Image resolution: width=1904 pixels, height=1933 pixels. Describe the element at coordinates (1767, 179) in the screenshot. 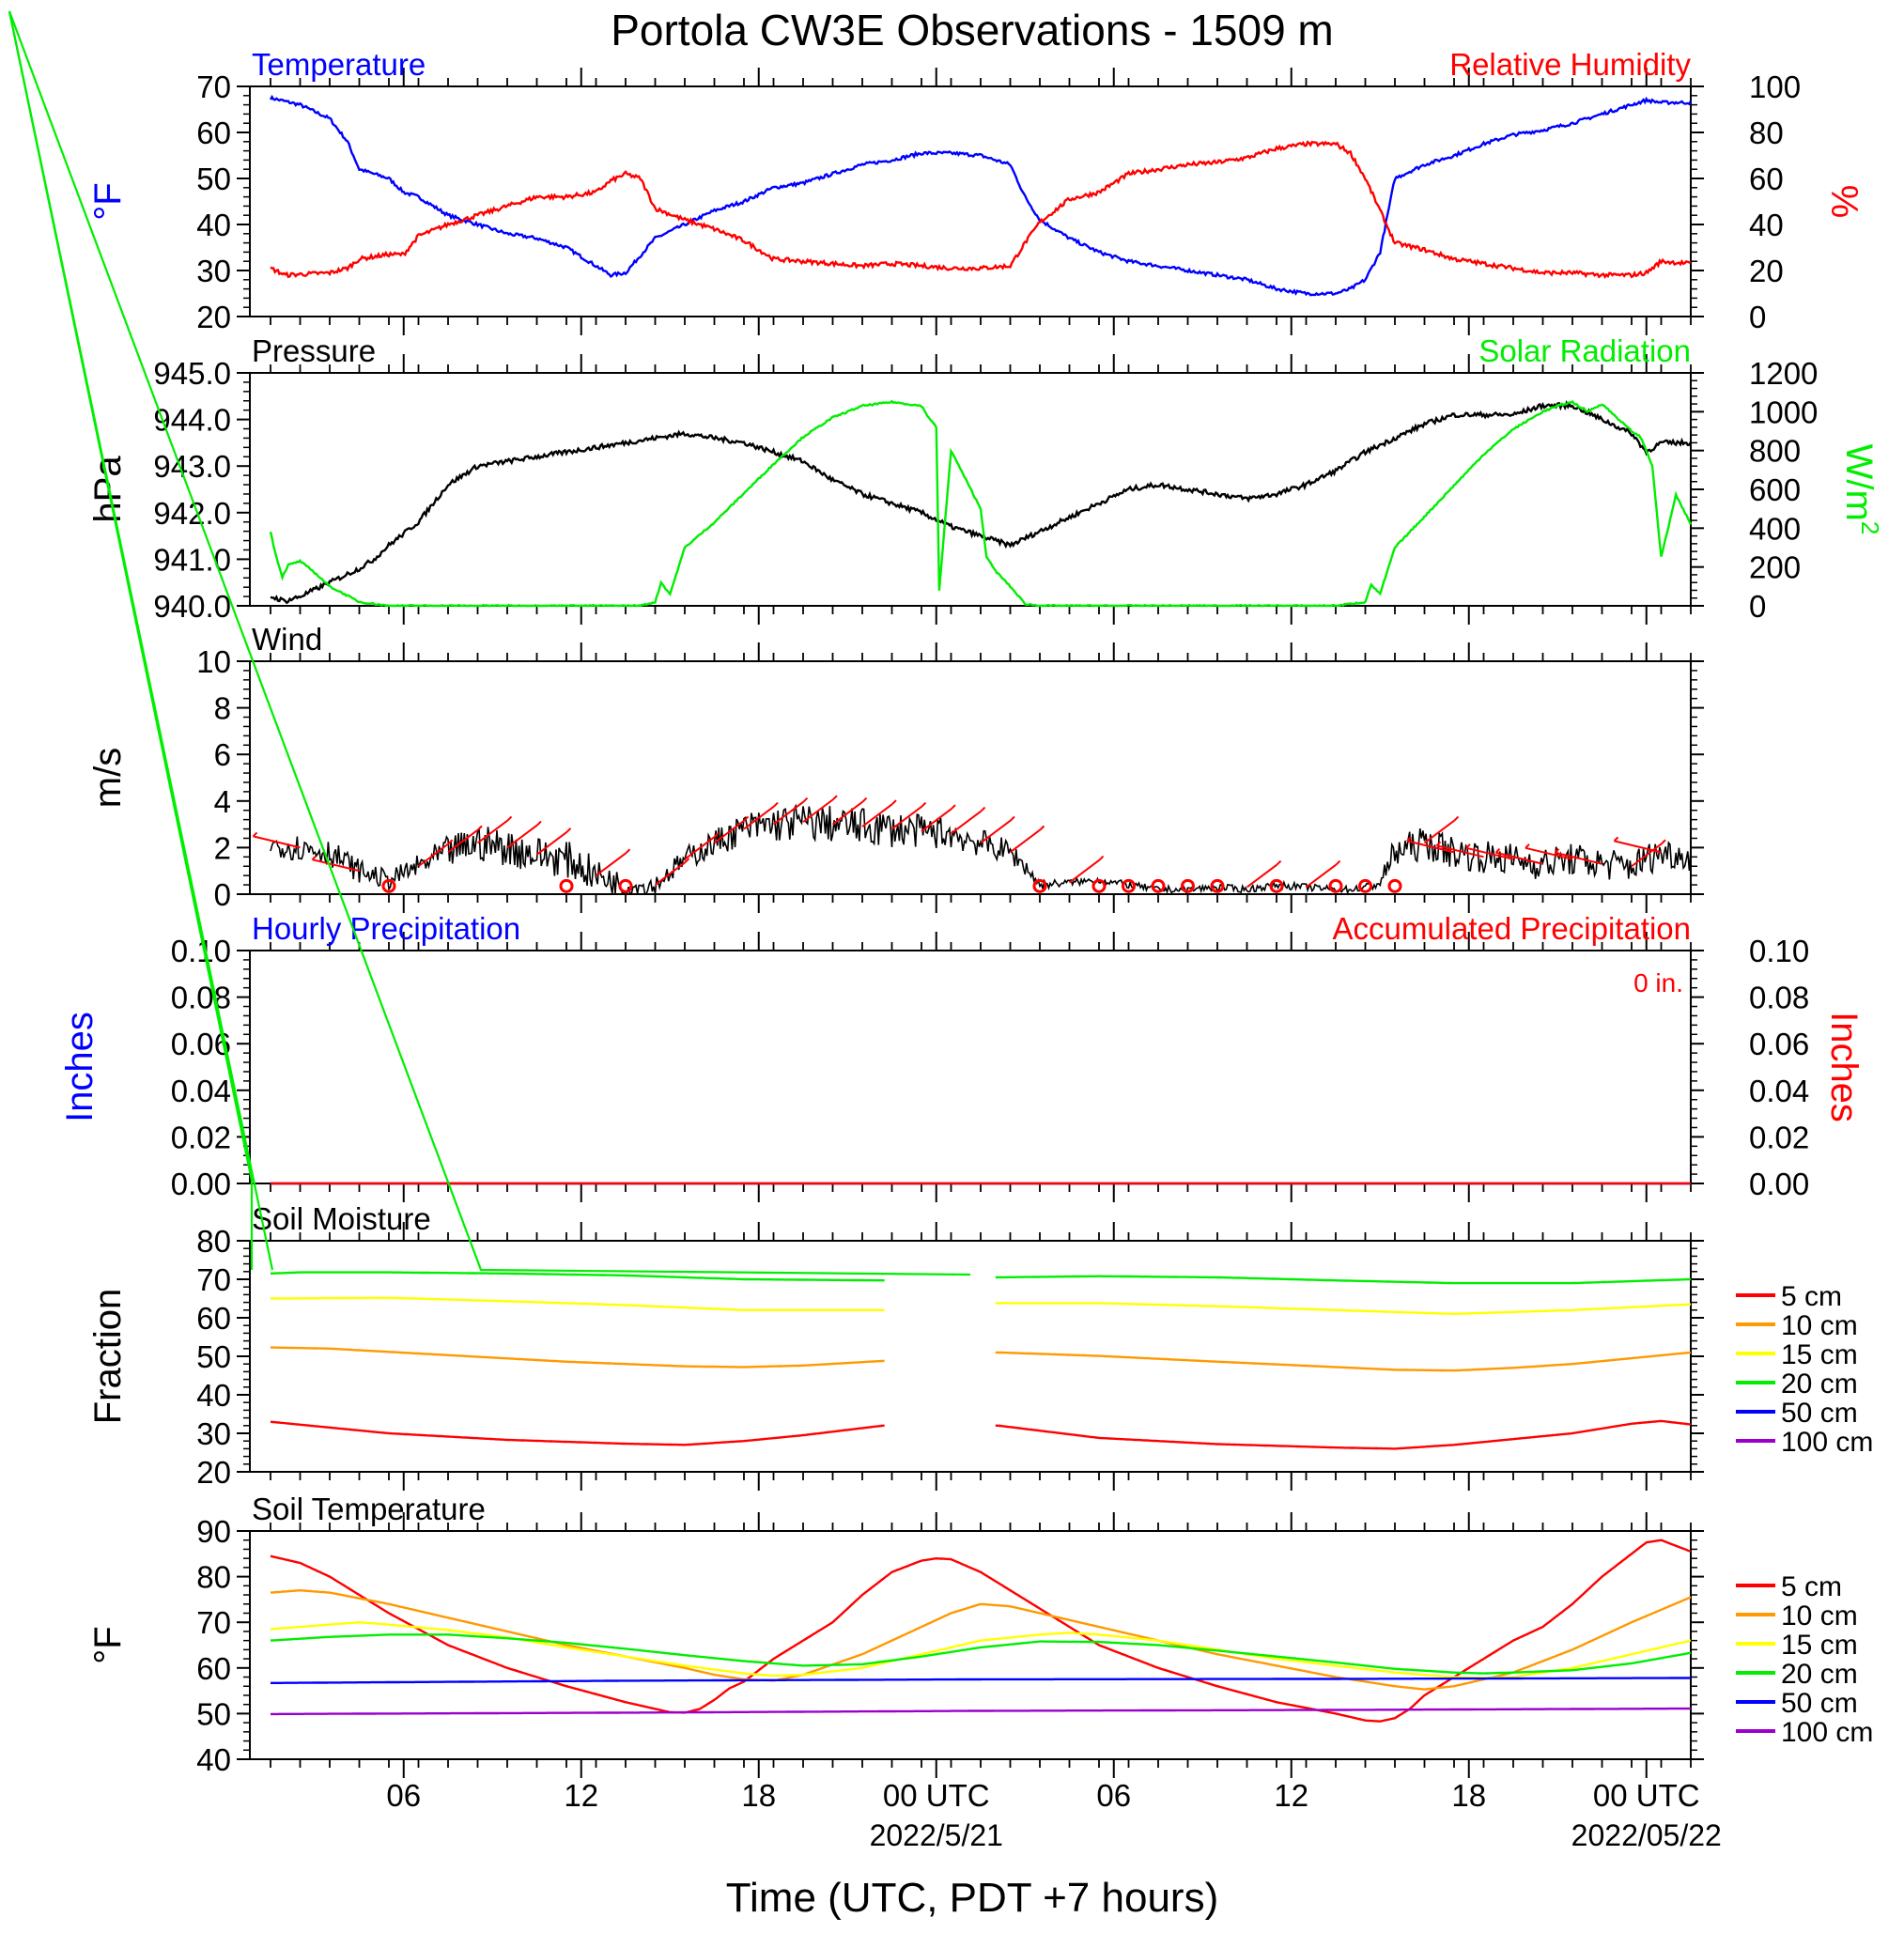

I see `y-right-tick-label: 60` at that location.